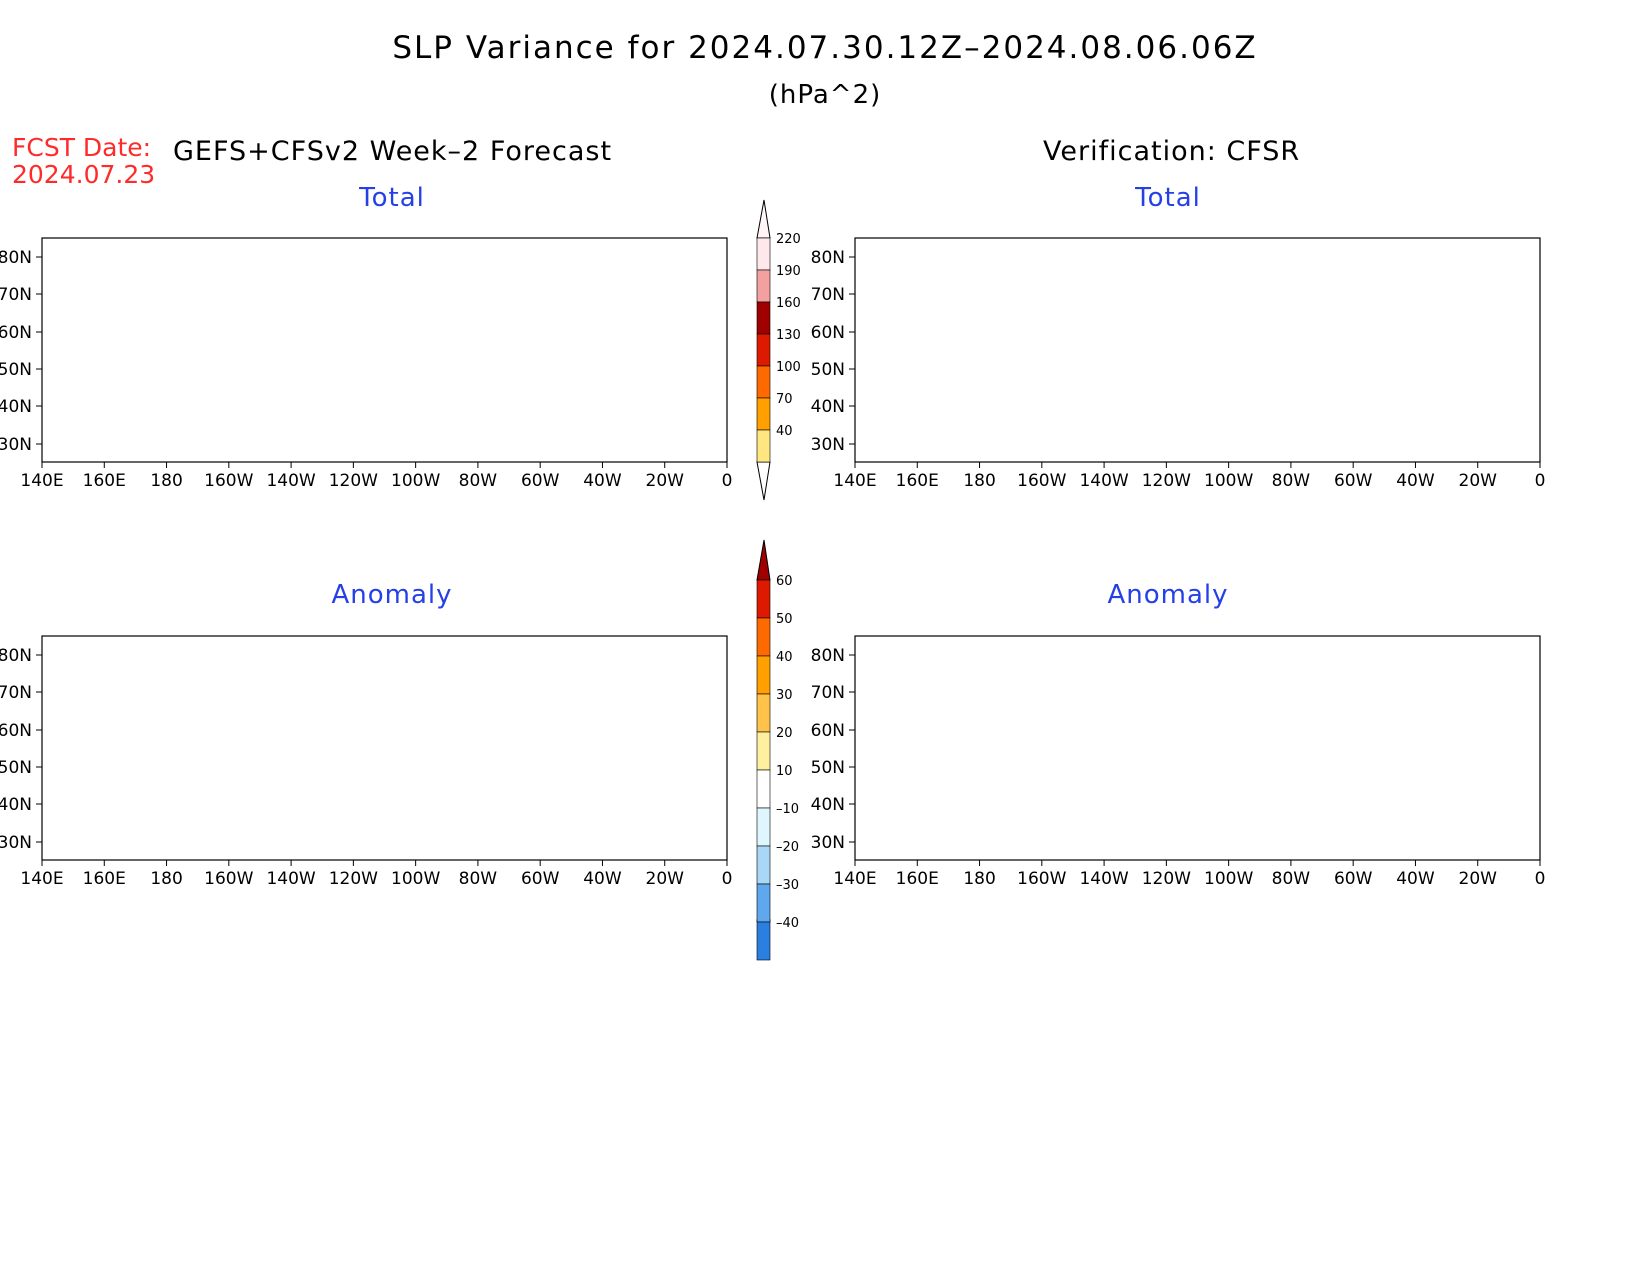 The width and height of the screenshot is (1650, 1275). Describe the element at coordinates (392, 595) in the screenshot. I see `panel-title-forecast-anomaly: Anomaly` at that location.